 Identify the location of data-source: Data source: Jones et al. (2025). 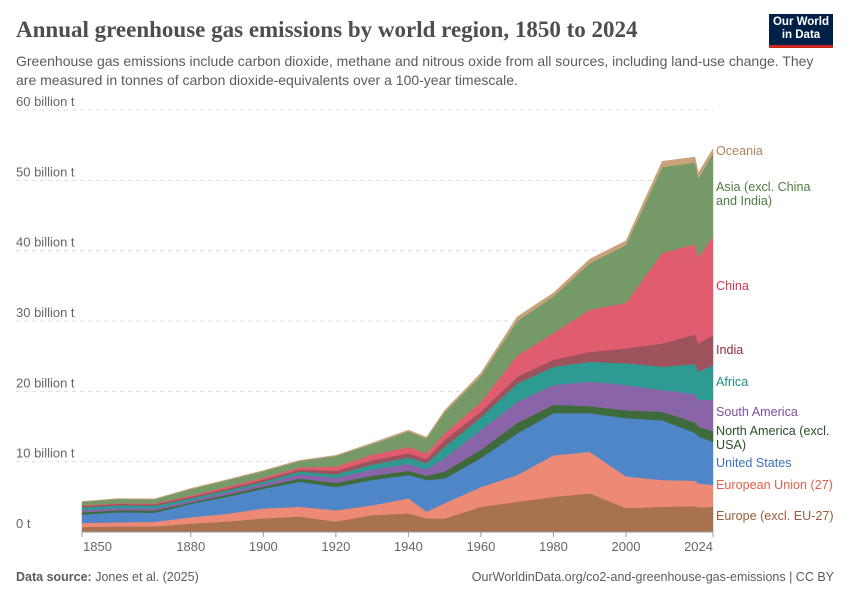
(107, 577).